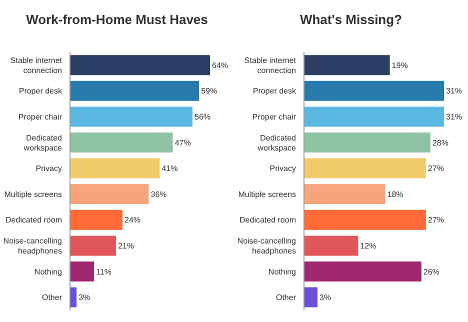 The width and height of the screenshot is (468, 322). What do you see at coordinates (431, 271) in the screenshot?
I see `data-label: 26%` at bounding box center [431, 271].